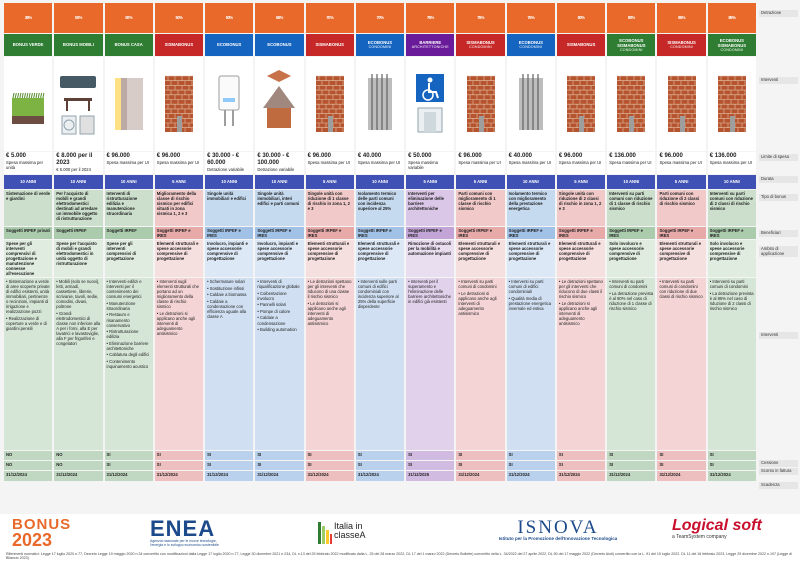  Describe the element at coordinates (369, 156) in the screenshot. I see `limit-amount: € 40.000` at that location.